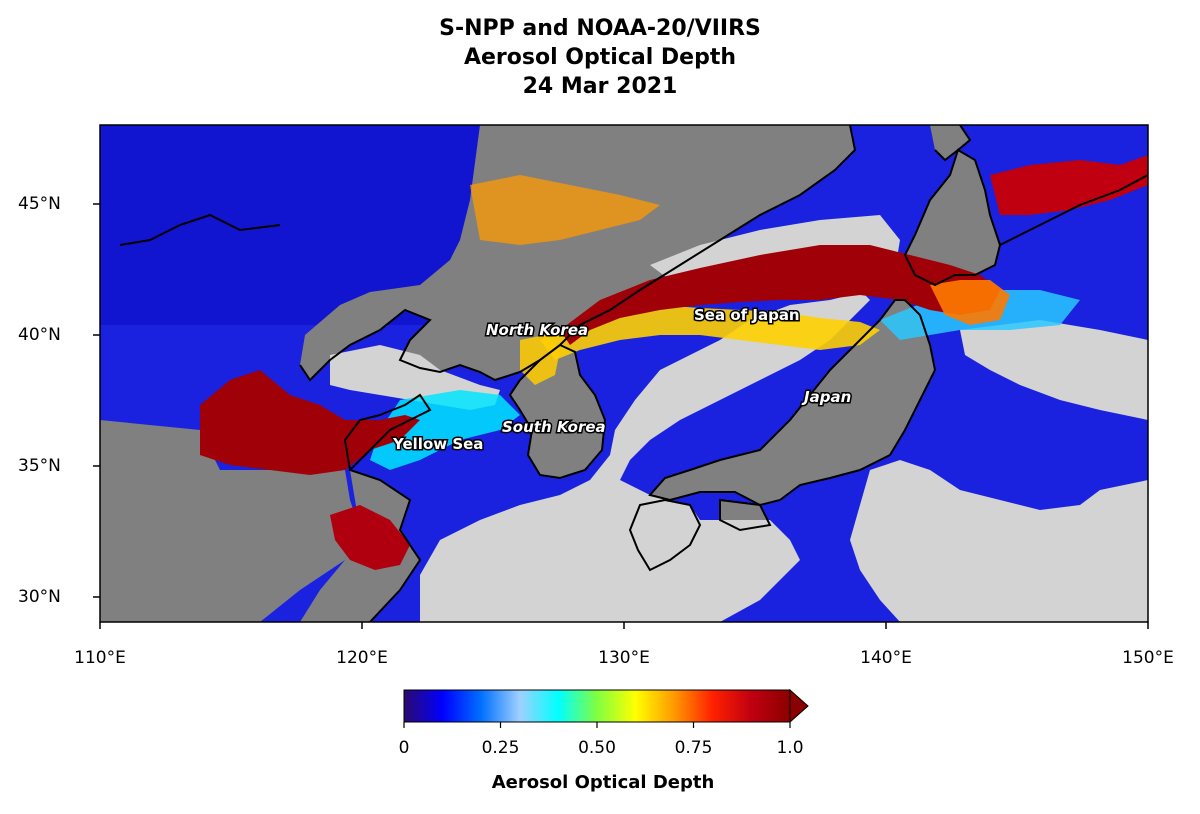 The image size is (1200, 814). What do you see at coordinates (950, 142) in the screenshot?
I see `land-sakhalin-area` at bounding box center [950, 142].